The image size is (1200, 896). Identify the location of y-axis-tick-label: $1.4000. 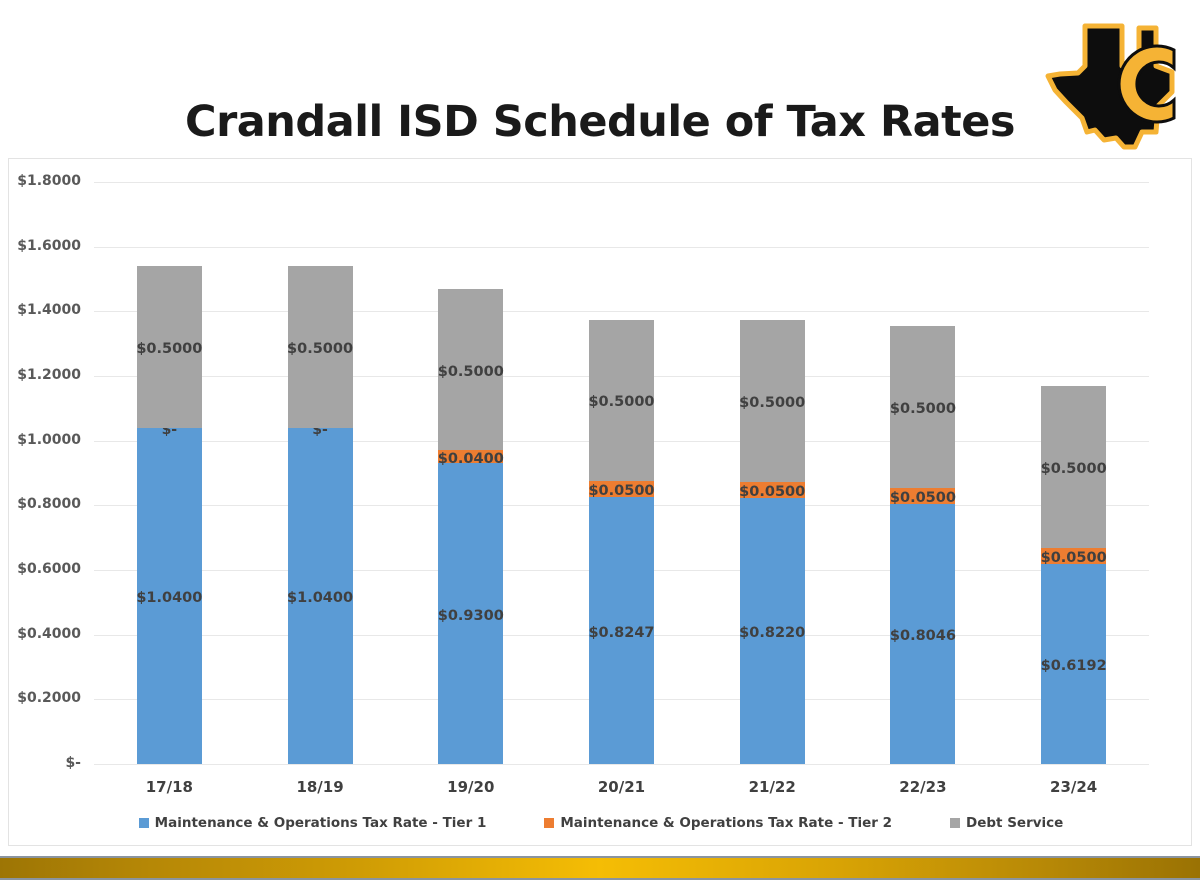
(49, 310).